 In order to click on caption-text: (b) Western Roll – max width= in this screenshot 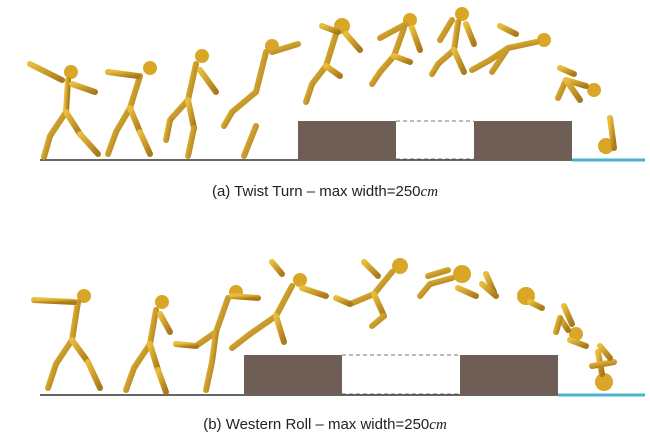, I will do `click(304, 424)`.